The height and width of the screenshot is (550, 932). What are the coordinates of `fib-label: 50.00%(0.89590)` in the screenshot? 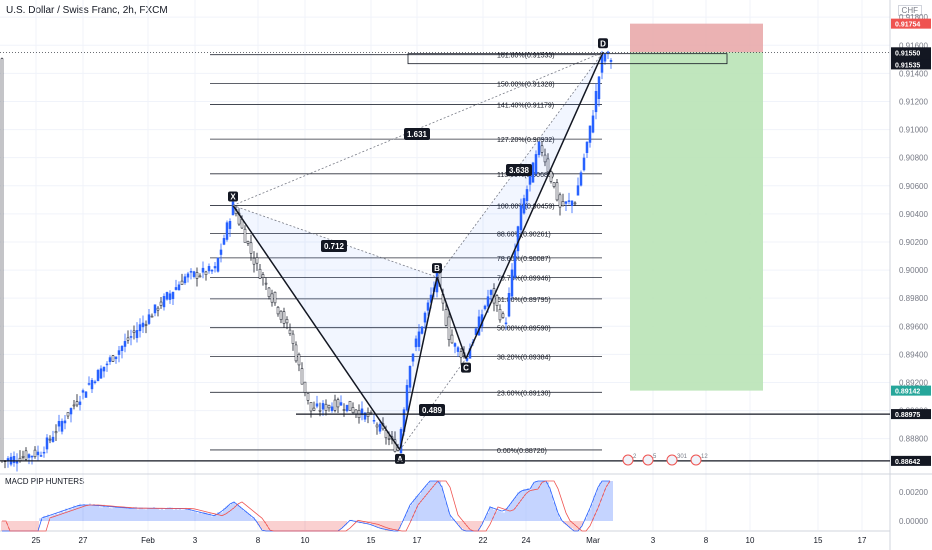 It's located at (524, 329).